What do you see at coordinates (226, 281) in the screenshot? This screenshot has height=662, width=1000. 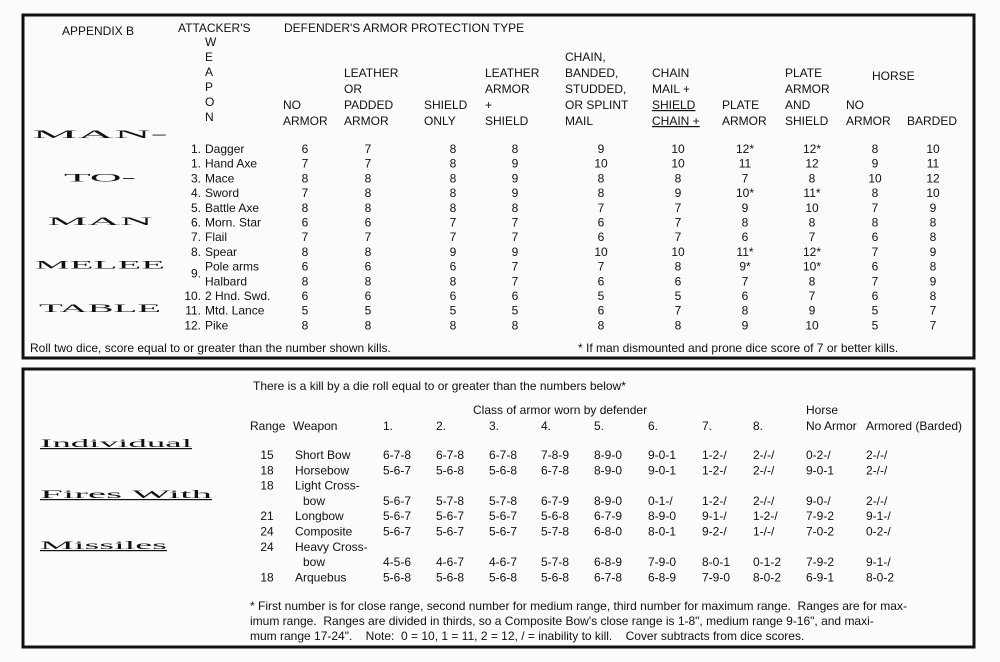 I see `weapon-name: Halbard` at bounding box center [226, 281].